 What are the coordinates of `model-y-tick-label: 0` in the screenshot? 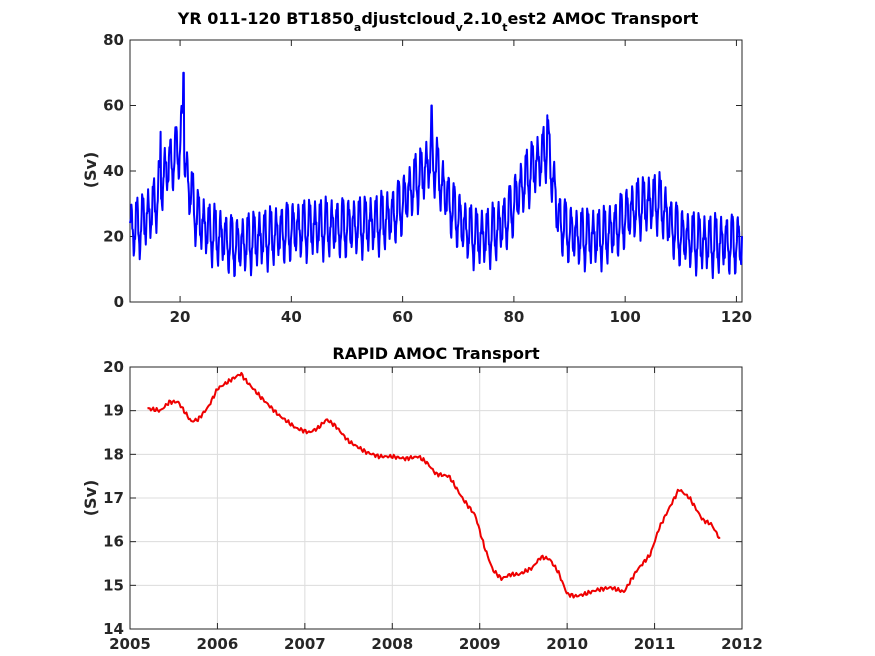 It's located at (119, 302).